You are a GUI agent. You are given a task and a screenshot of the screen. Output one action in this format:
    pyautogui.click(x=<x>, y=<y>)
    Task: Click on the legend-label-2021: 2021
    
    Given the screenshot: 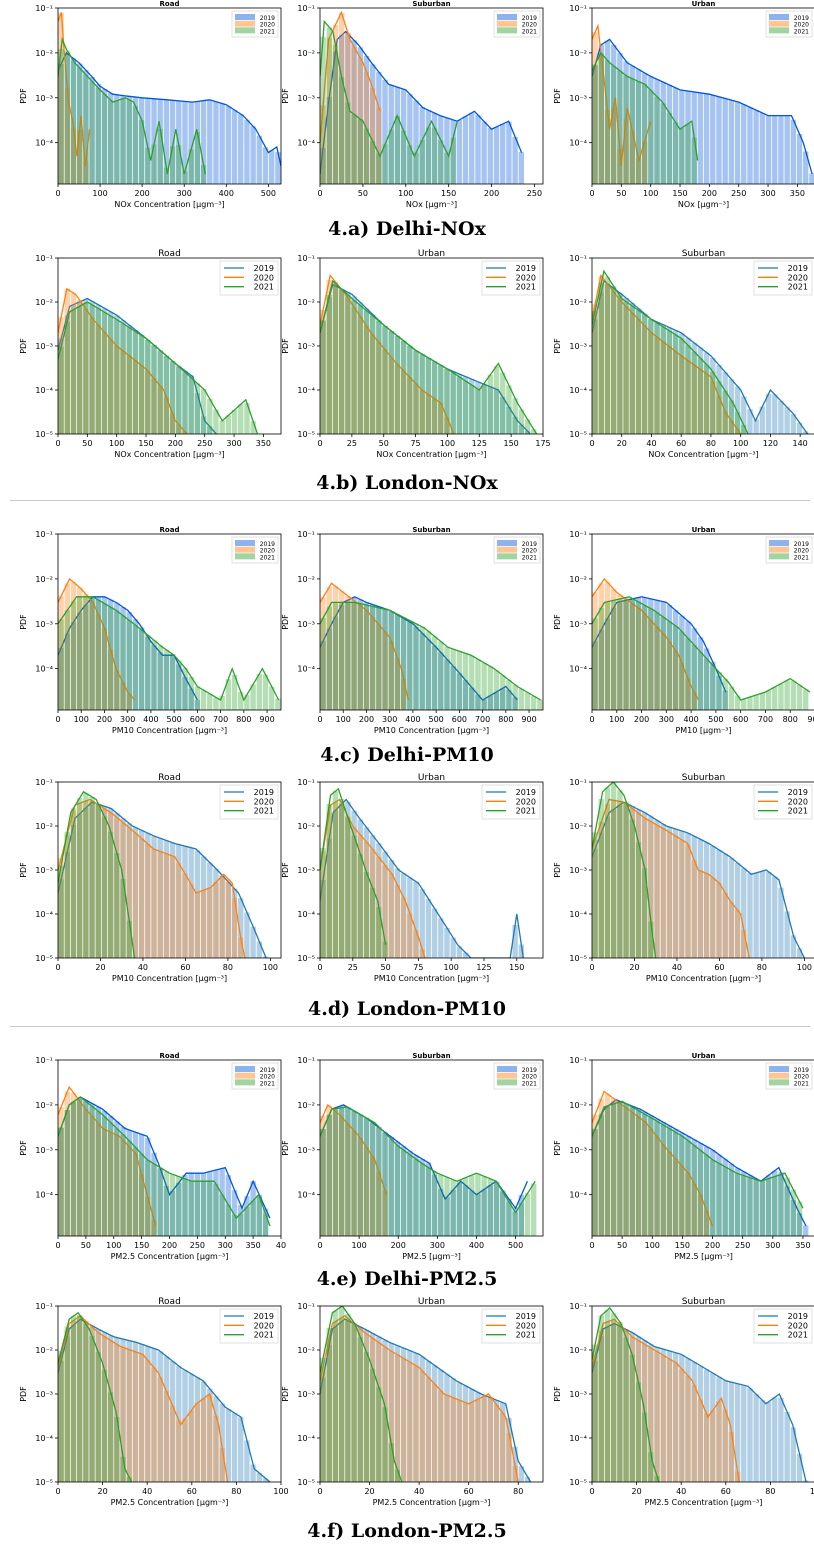 What is the action you would take?
    pyautogui.click(x=267, y=1083)
    